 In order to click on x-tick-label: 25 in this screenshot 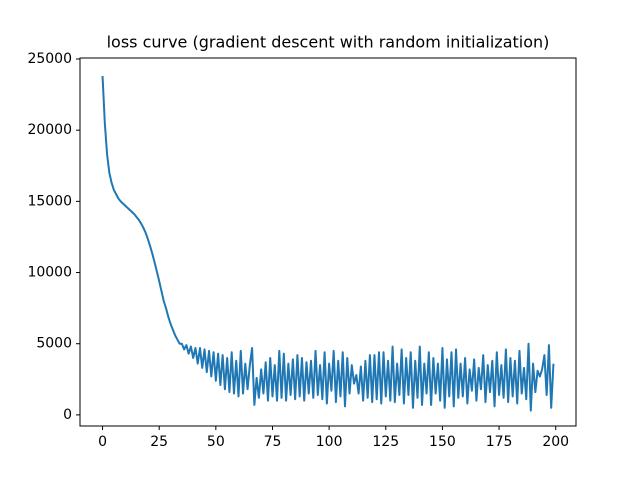, I will do `click(159, 442)`.